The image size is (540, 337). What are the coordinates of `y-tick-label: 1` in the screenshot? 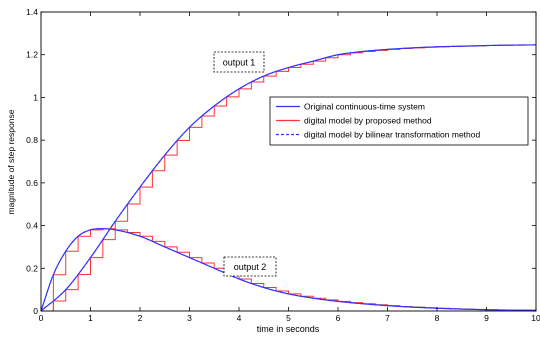 It's located at (35, 97).